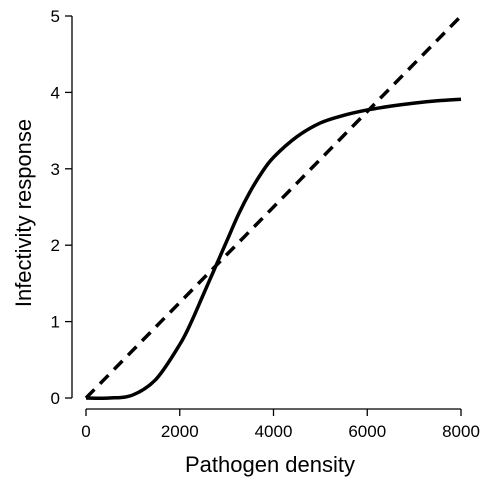 This screenshot has height=478, width=484. Describe the element at coordinates (274, 431) in the screenshot. I see `x-tick-label: 4000` at that location.